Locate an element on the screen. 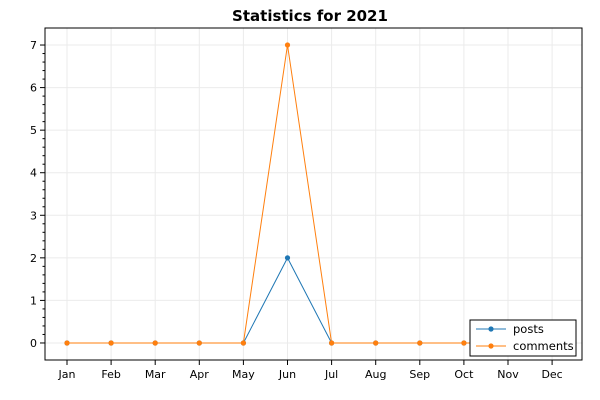 The height and width of the screenshot is (400, 600). x-tick-label-jun: Jun is located at coordinates (287, 374).